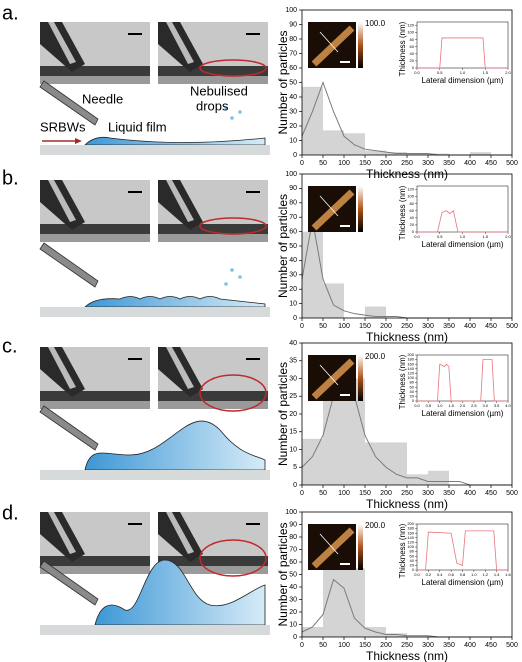 The image size is (522, 662). What do you see at coordinates (485, 236) in the screenshot?
I see `inset-x-tick-label: 1.5` at bounding box center [485, 236].